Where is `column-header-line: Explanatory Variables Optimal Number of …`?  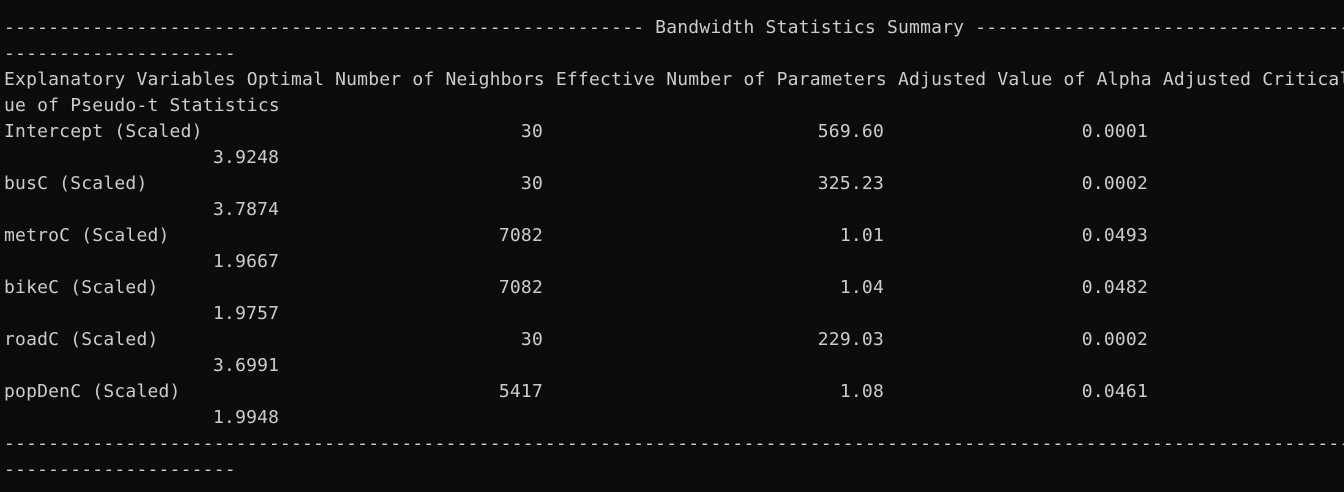 column-header-line: Explanatory Variables Optimal Number of … is located at coordinates (674, 79).